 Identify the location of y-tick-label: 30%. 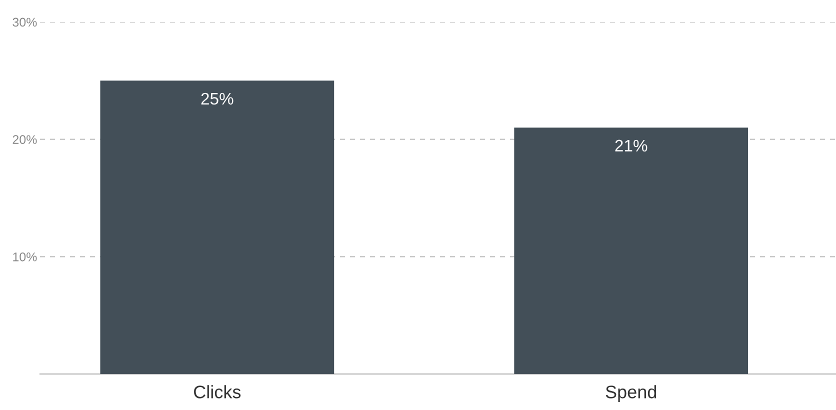
(24, 22).